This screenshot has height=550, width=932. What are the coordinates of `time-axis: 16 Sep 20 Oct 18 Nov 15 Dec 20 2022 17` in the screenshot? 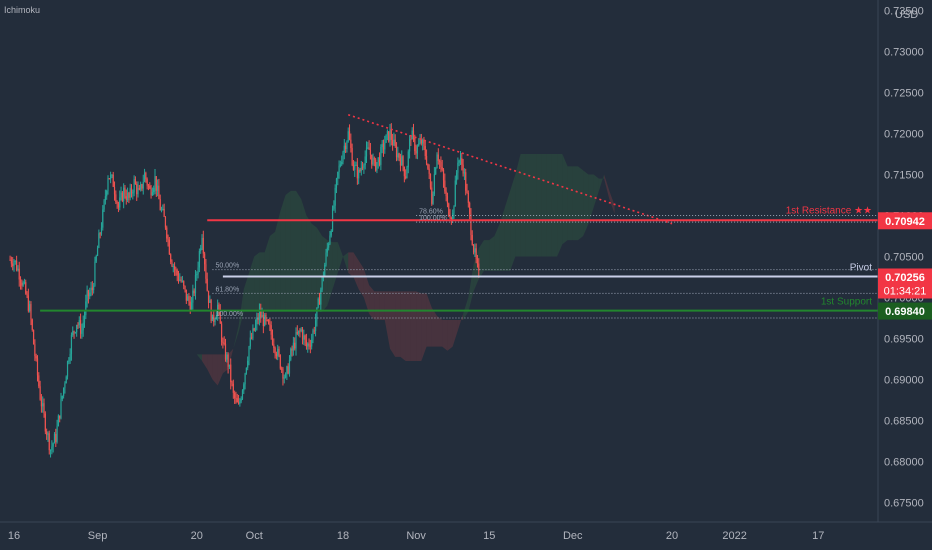 It's located at (416, 536).